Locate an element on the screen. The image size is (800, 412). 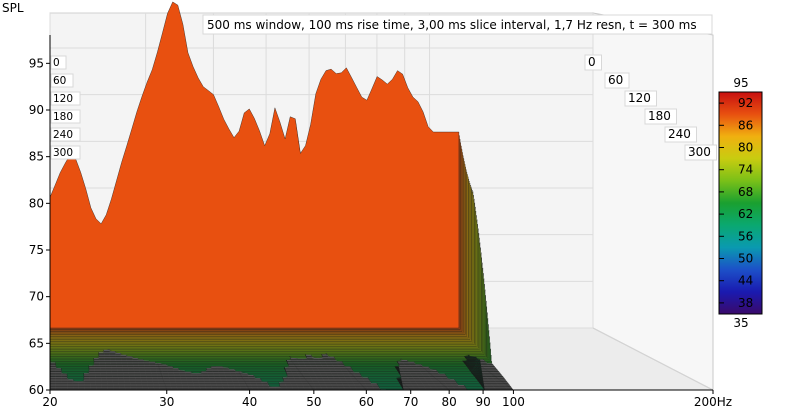
y-tick-label: 65 is located at coordinates (36, 343).